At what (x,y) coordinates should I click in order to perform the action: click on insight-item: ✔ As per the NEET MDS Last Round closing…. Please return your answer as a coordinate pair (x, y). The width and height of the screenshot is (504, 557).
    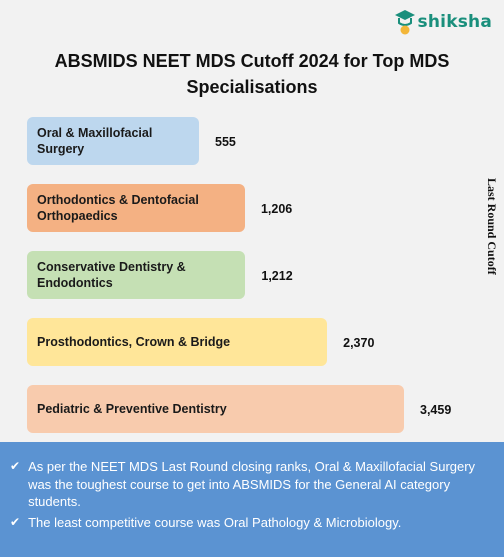
    Looking at the image, I should click on (250, 484).